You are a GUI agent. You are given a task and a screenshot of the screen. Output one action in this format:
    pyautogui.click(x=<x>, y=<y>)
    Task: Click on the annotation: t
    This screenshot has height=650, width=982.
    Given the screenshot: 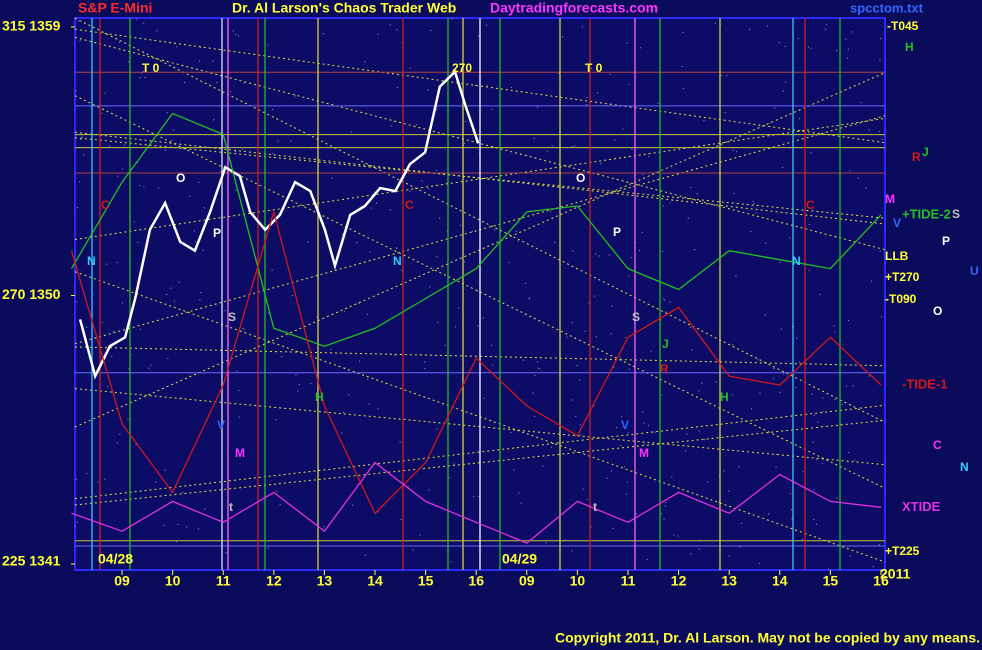 What is the action you would take?
    pyautogui.click(x=231, y=507)
    